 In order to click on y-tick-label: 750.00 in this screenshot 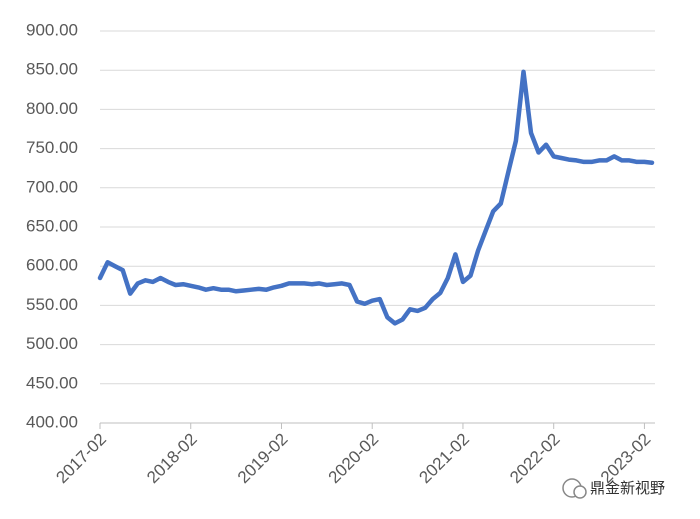, I will do `click(52, 147)`.